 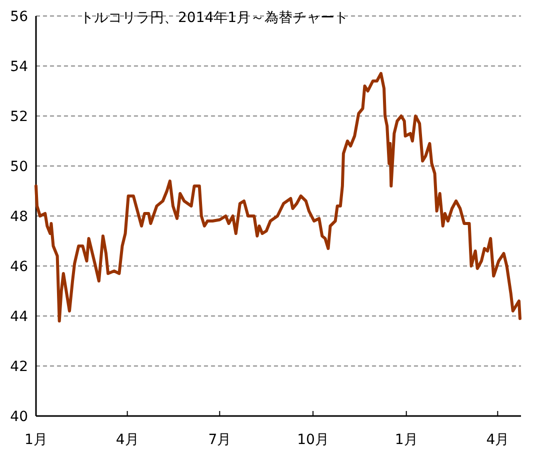 What do you see at coordinates (19, 167) in the screenshot?
I see `y-tick-label: 50` at bounding box center [19, 167].